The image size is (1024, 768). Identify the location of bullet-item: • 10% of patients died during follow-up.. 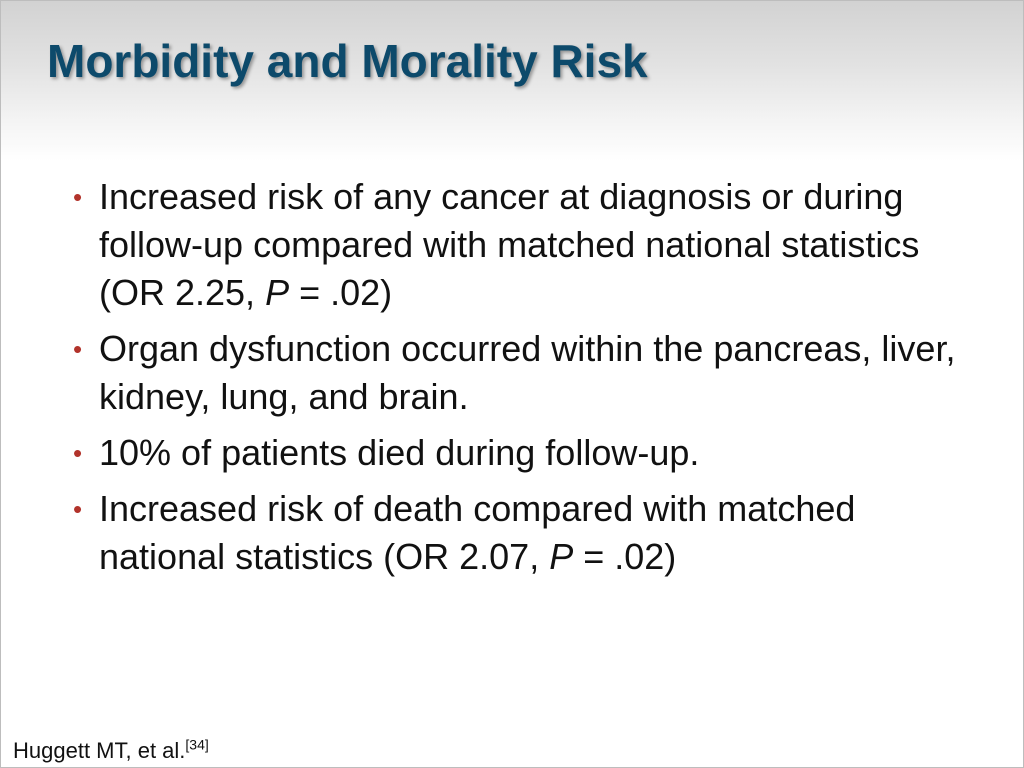
(521, 453).